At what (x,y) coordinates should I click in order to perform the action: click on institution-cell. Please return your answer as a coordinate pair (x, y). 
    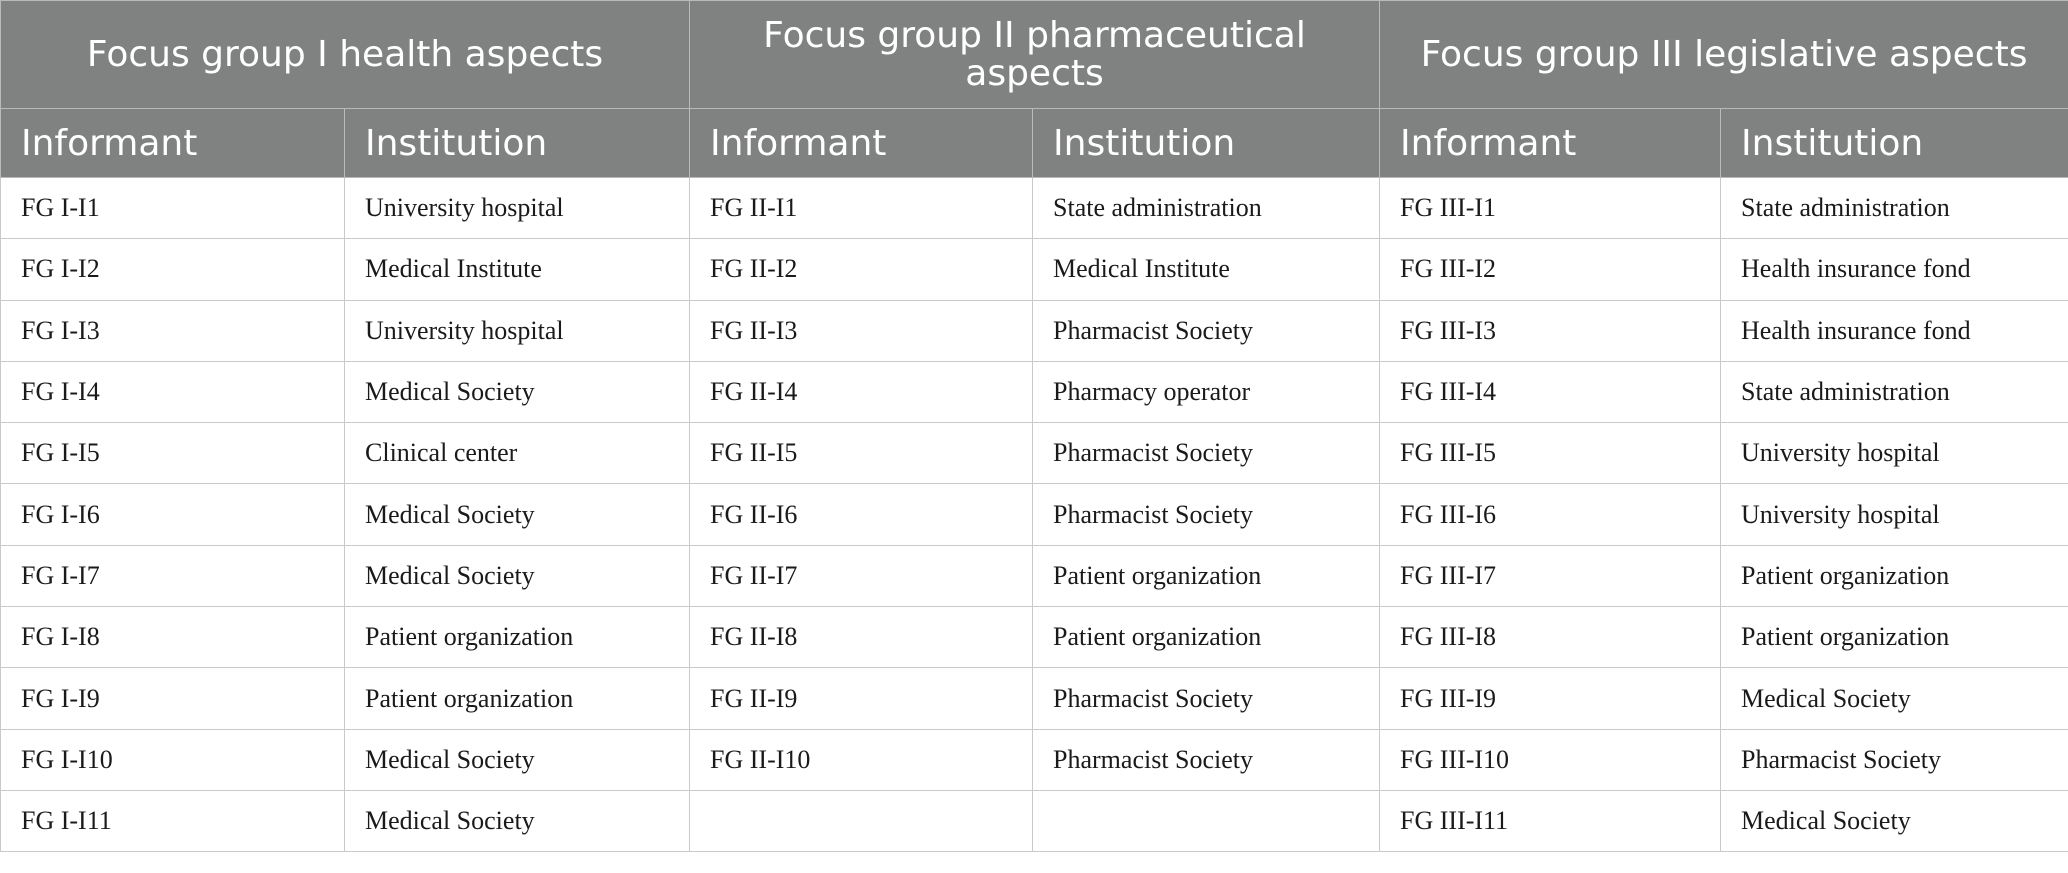
    Looking at the image, I should click on (1206, 821).